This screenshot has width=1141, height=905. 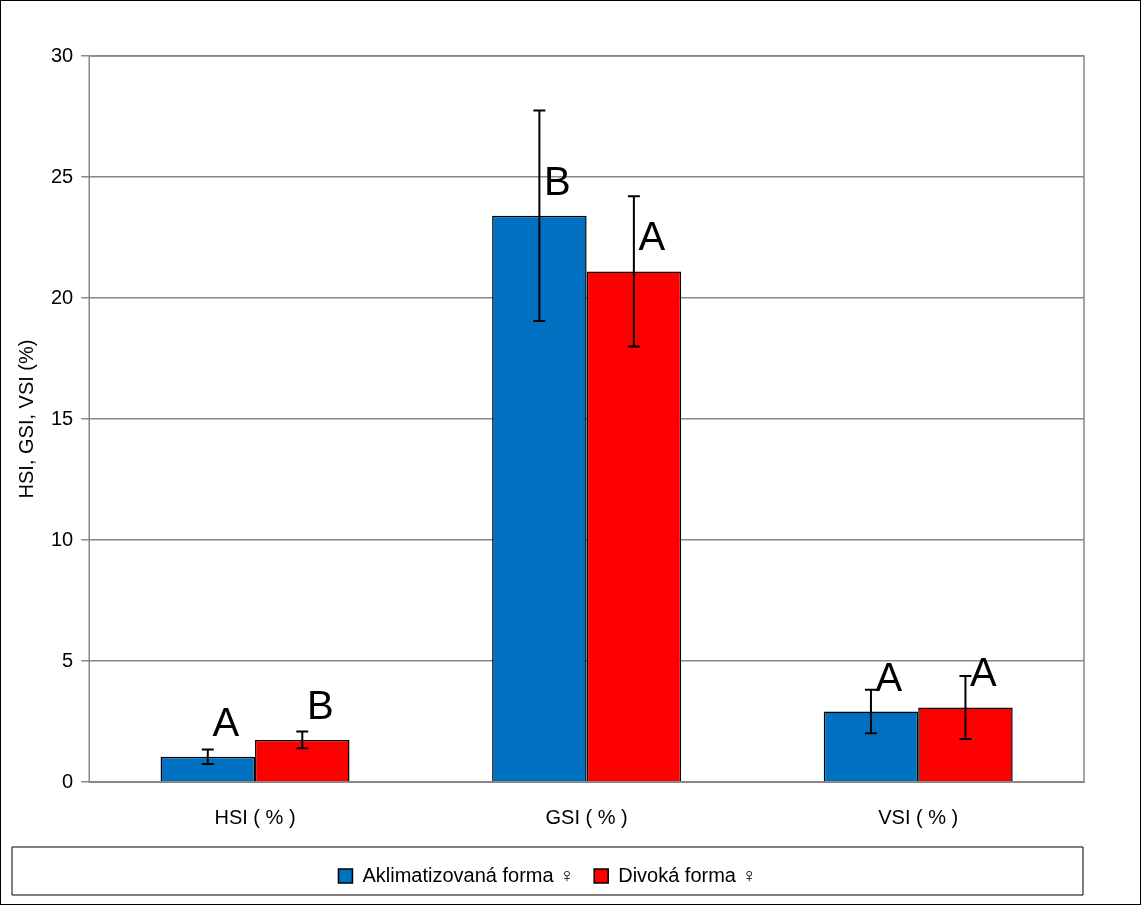 I want to click on y-tick-label: 25, so click(x=62, y=175).